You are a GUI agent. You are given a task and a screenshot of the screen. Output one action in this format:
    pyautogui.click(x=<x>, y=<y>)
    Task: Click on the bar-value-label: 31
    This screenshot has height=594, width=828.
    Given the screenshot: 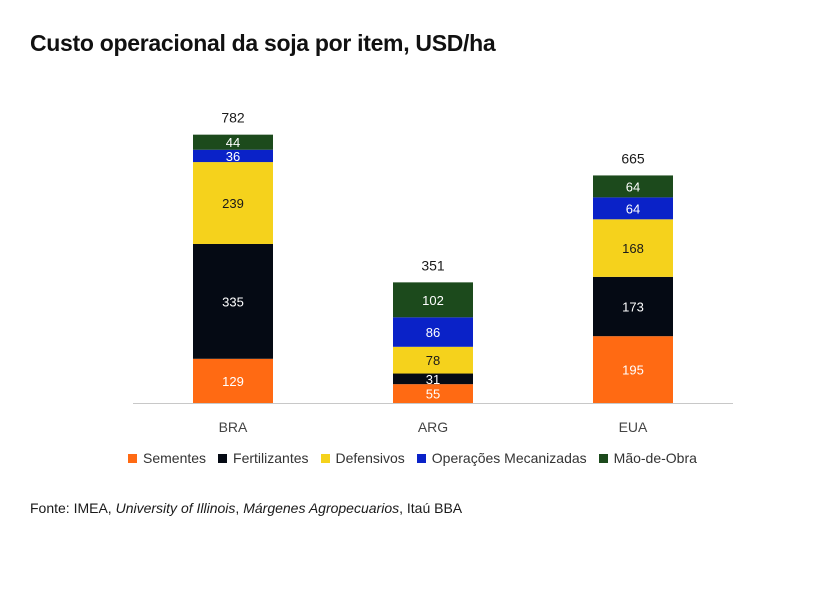 What is the action you would take?
    pyautogui.click(x=433, y=379)
    